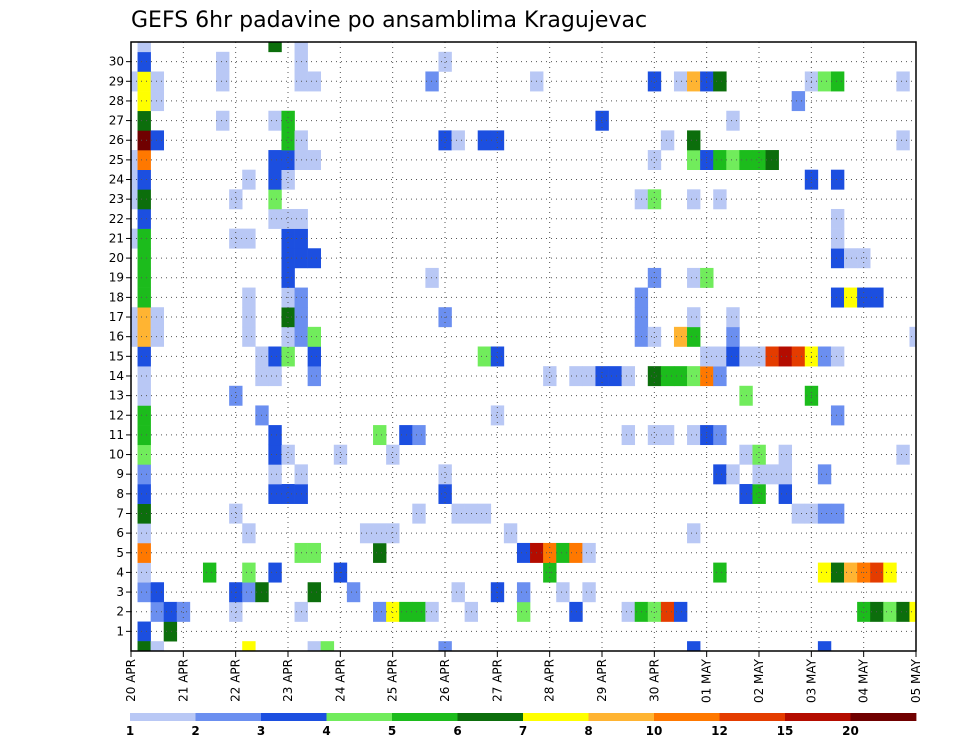 Image resolution: width=960 pixels, height=742 pixels. What do you see at coordinates (130, 731) in the screenshot?
I see `colorbar-label: 1` at bounding box center [130, 731].